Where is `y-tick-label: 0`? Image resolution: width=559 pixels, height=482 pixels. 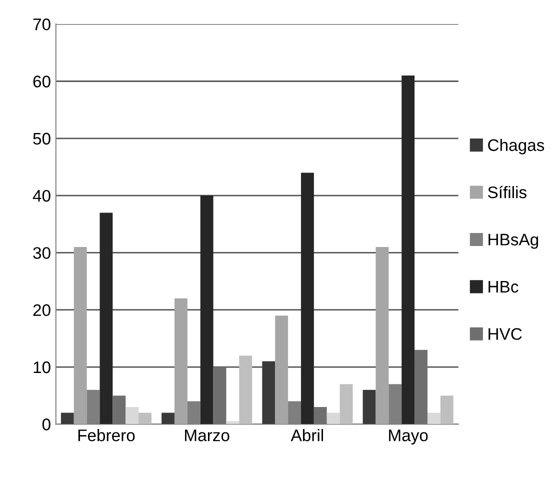 y-tick-label: 0 is located at coordinates (46, 424).